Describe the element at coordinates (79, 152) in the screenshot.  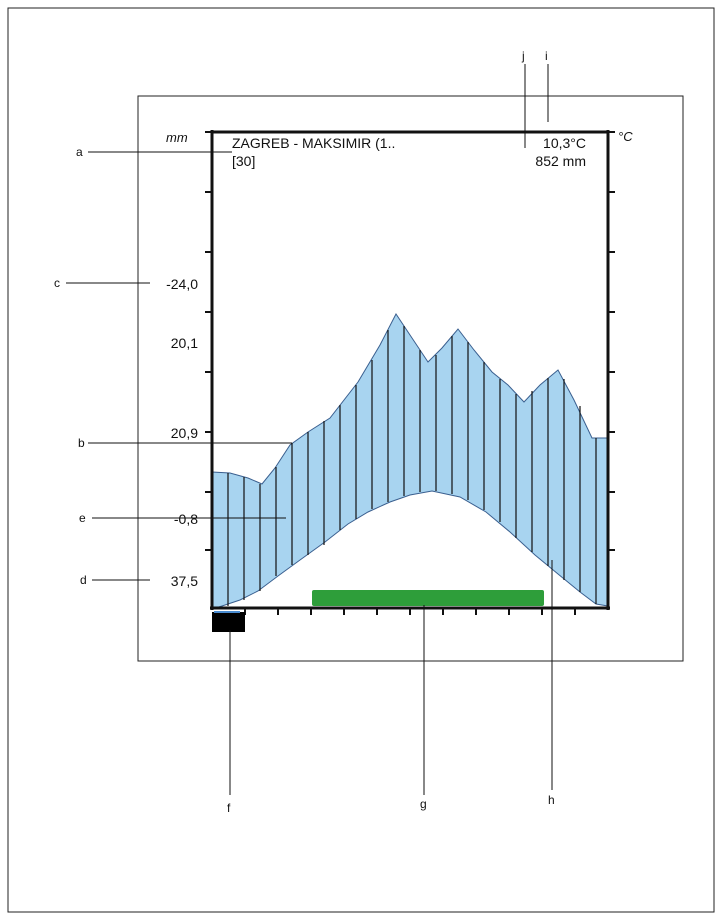
I see `callout-a: a` at that location.